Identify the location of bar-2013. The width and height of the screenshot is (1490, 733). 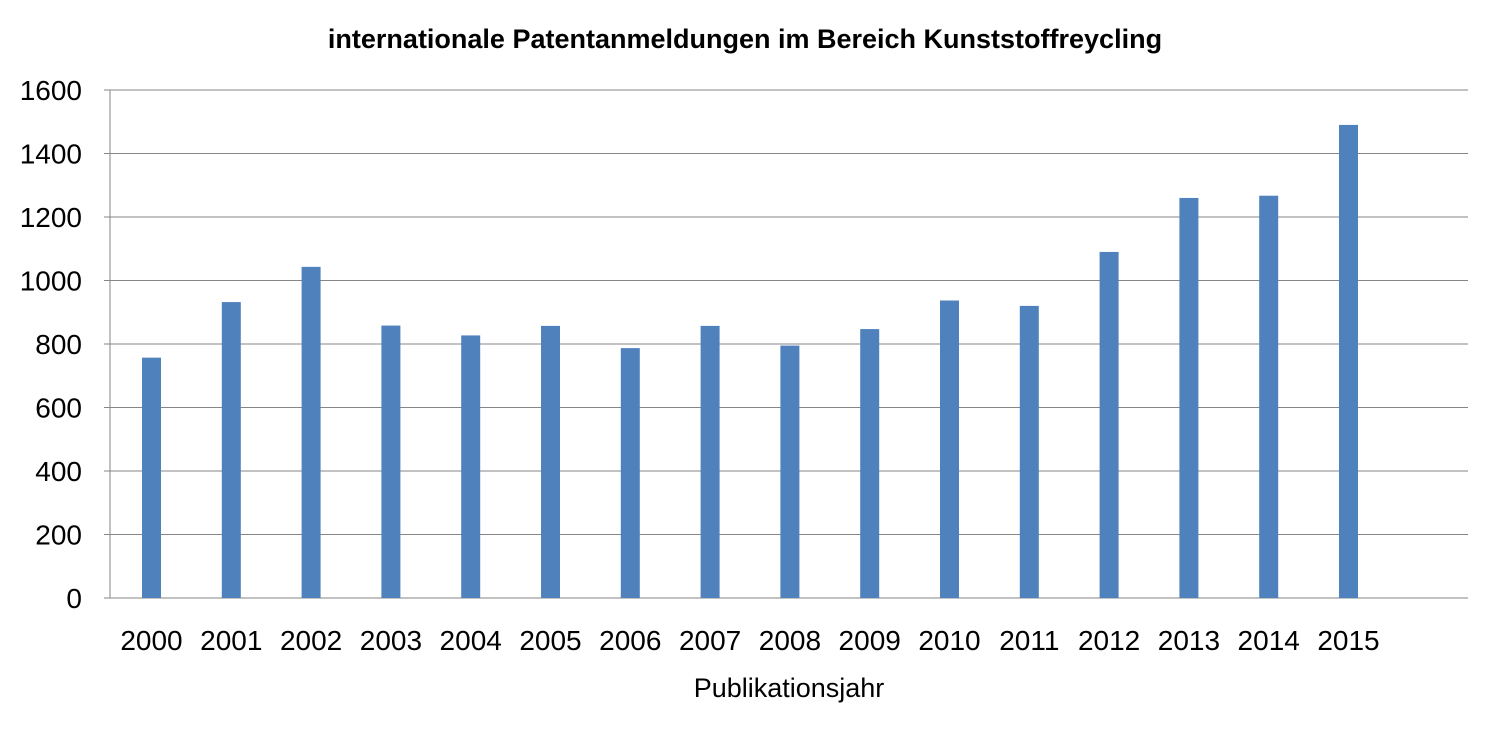
(1189, 397).